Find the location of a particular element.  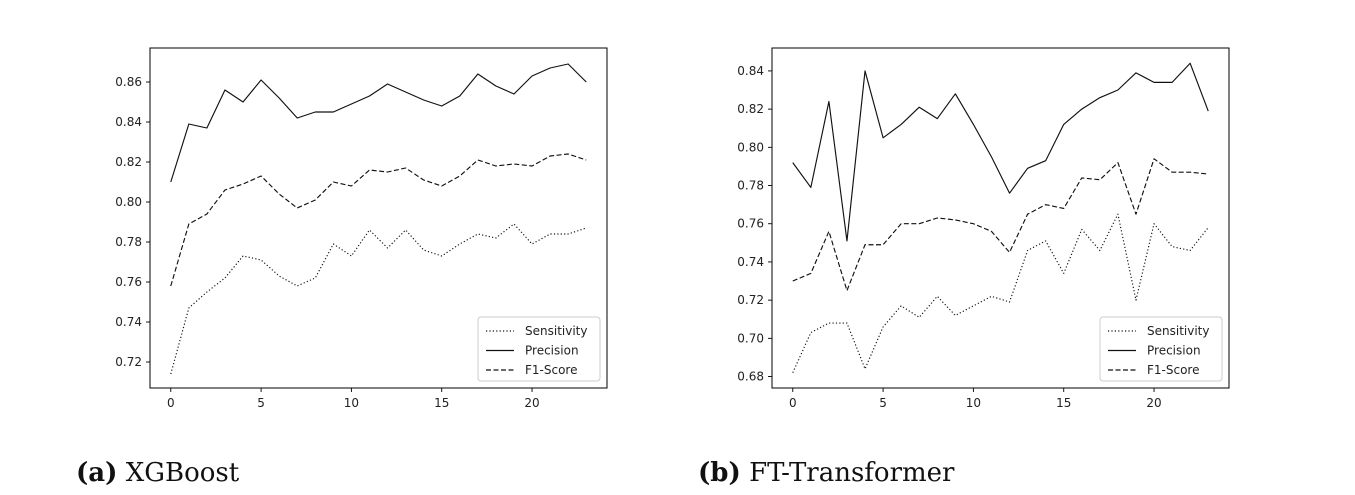

caption-b: (b) FT-Transformer is located at coordinates (826, 473).